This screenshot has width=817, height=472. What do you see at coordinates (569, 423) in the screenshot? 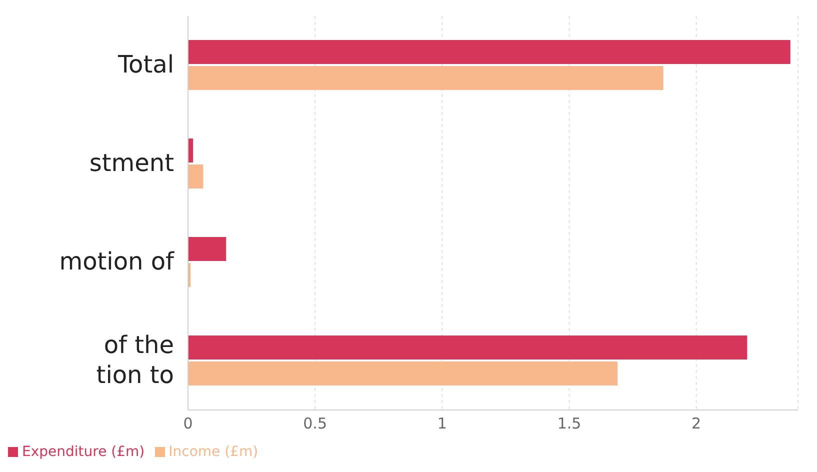
I see `x-tick-label: 1.5` at bounding box center [569, 423].